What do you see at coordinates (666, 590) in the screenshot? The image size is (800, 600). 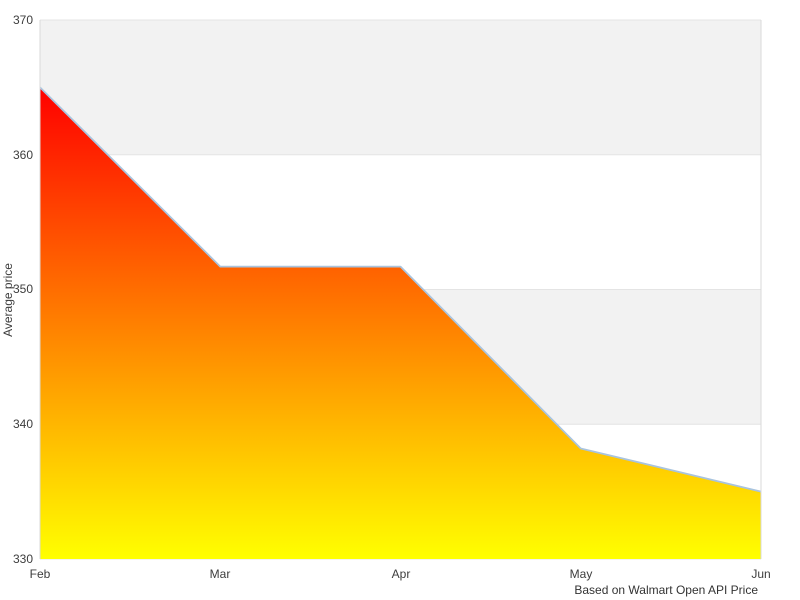 I see `chart-caption: Based on Walmart Open API Price` at bounding box center [666, 590].